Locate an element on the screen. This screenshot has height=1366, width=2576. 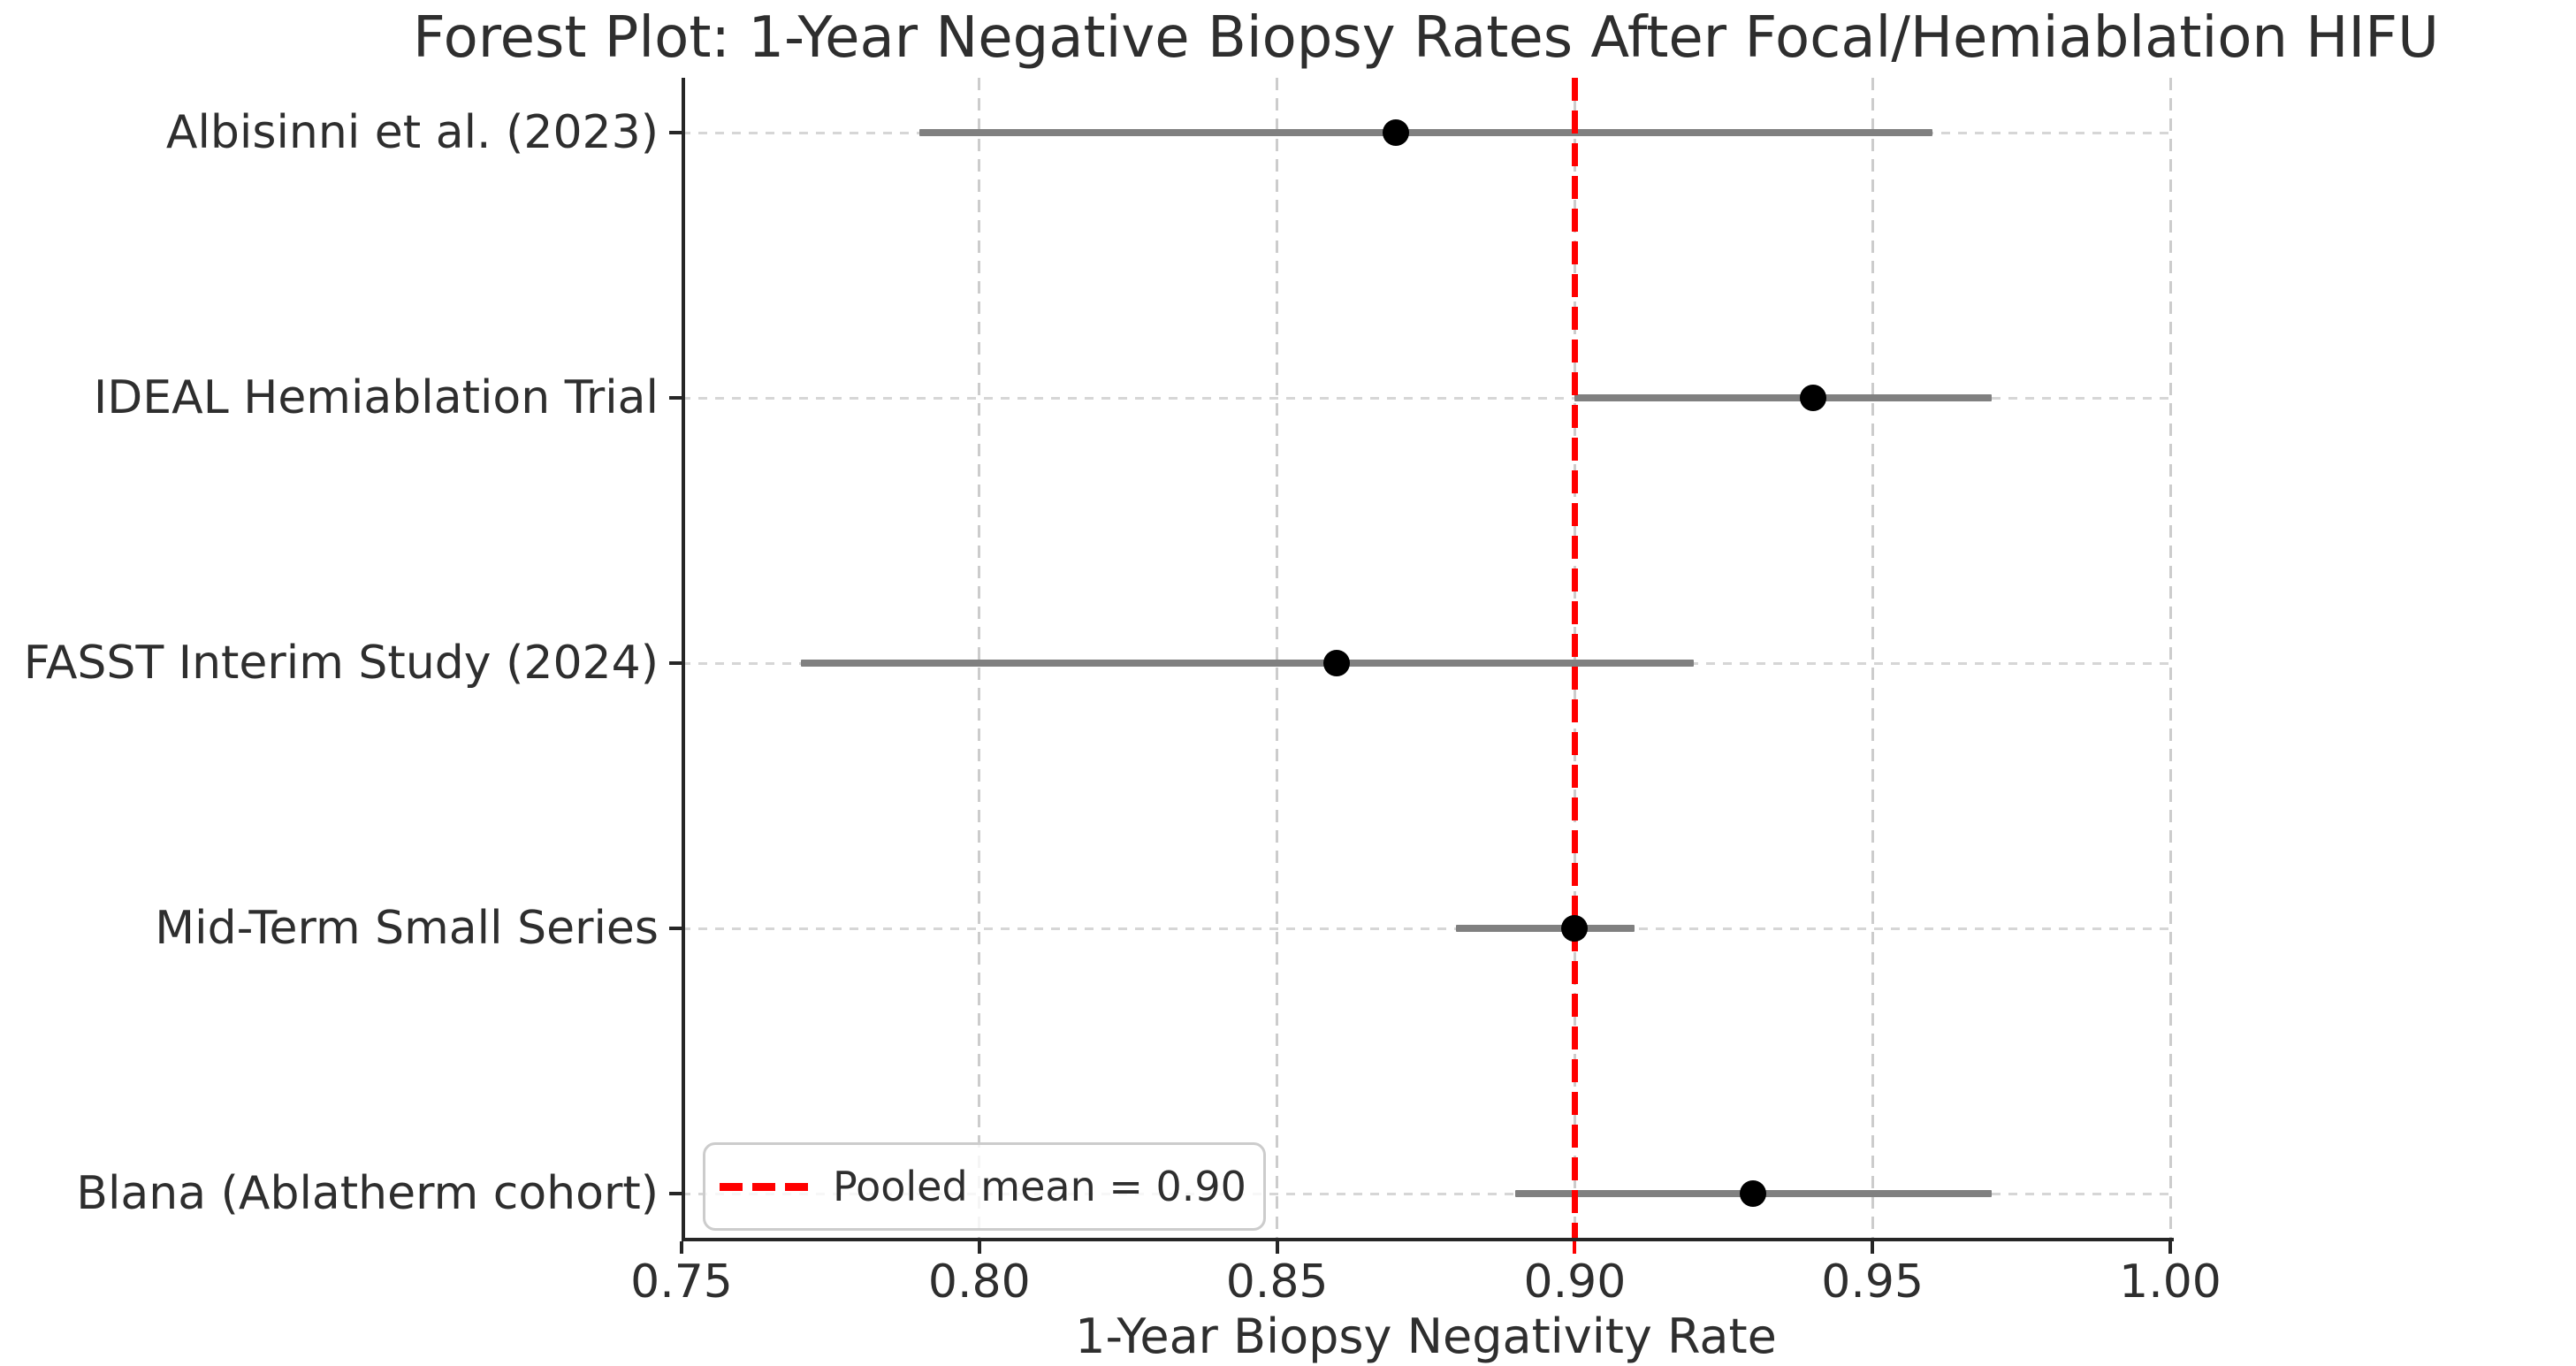
pooled-mean-legend-line-icon is located at coordinates (764, 1187).